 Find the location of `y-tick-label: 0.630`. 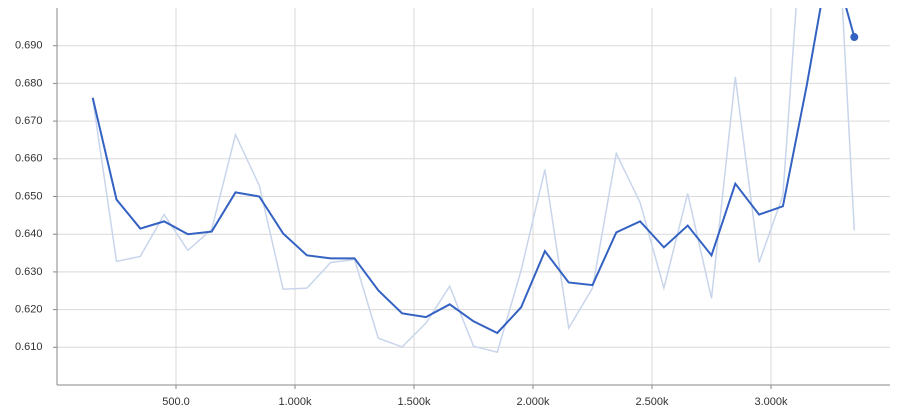

y-tick-label: 0.630 is located at coordinates (29, 272).